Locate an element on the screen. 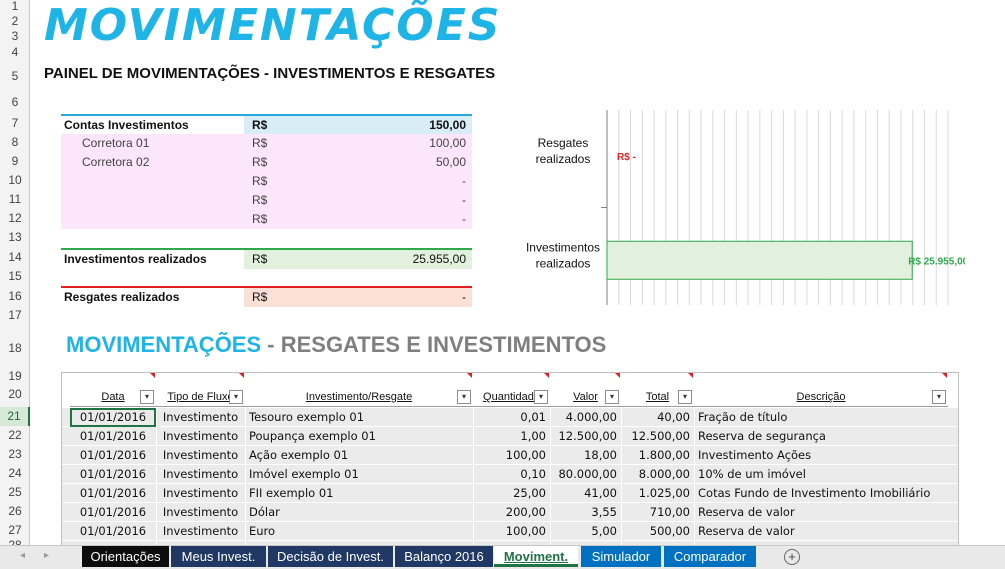 This screenshot has width=1005, height=569. row-number: 23 is located at coordinates (15, 454).